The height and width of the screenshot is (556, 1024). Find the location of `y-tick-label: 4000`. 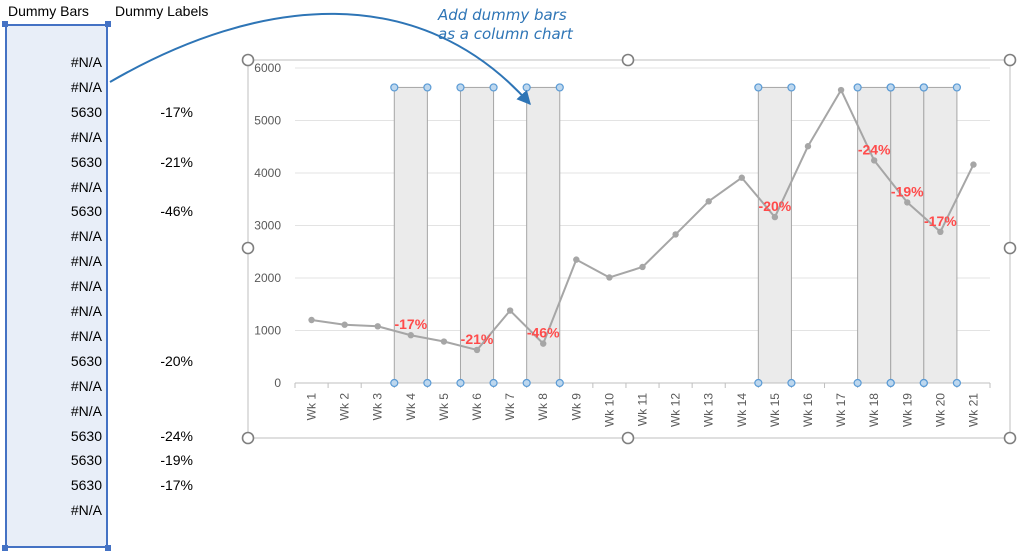

y-tick-label: 4000 is located at coordinates (267, 173).